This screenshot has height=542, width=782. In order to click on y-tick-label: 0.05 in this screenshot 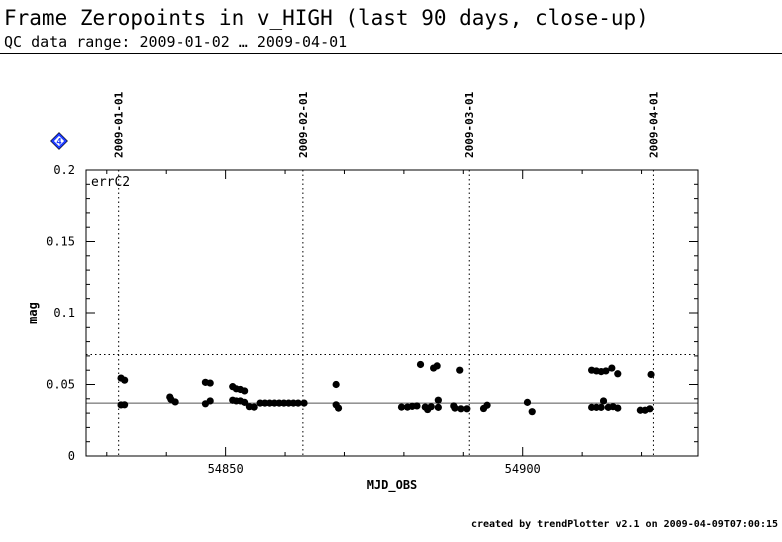, I will do `click(60, 385)`.